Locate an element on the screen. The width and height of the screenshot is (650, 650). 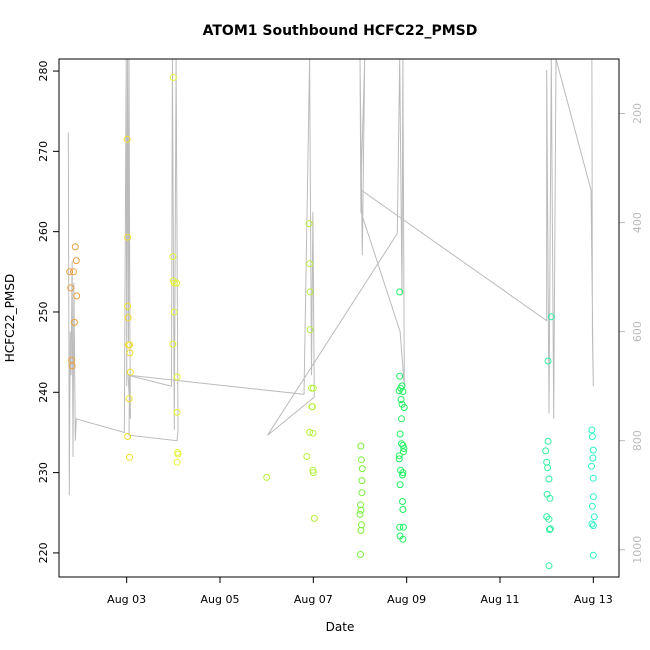
x-tick-label: Aug 13 is located at coordinates (593, 599).